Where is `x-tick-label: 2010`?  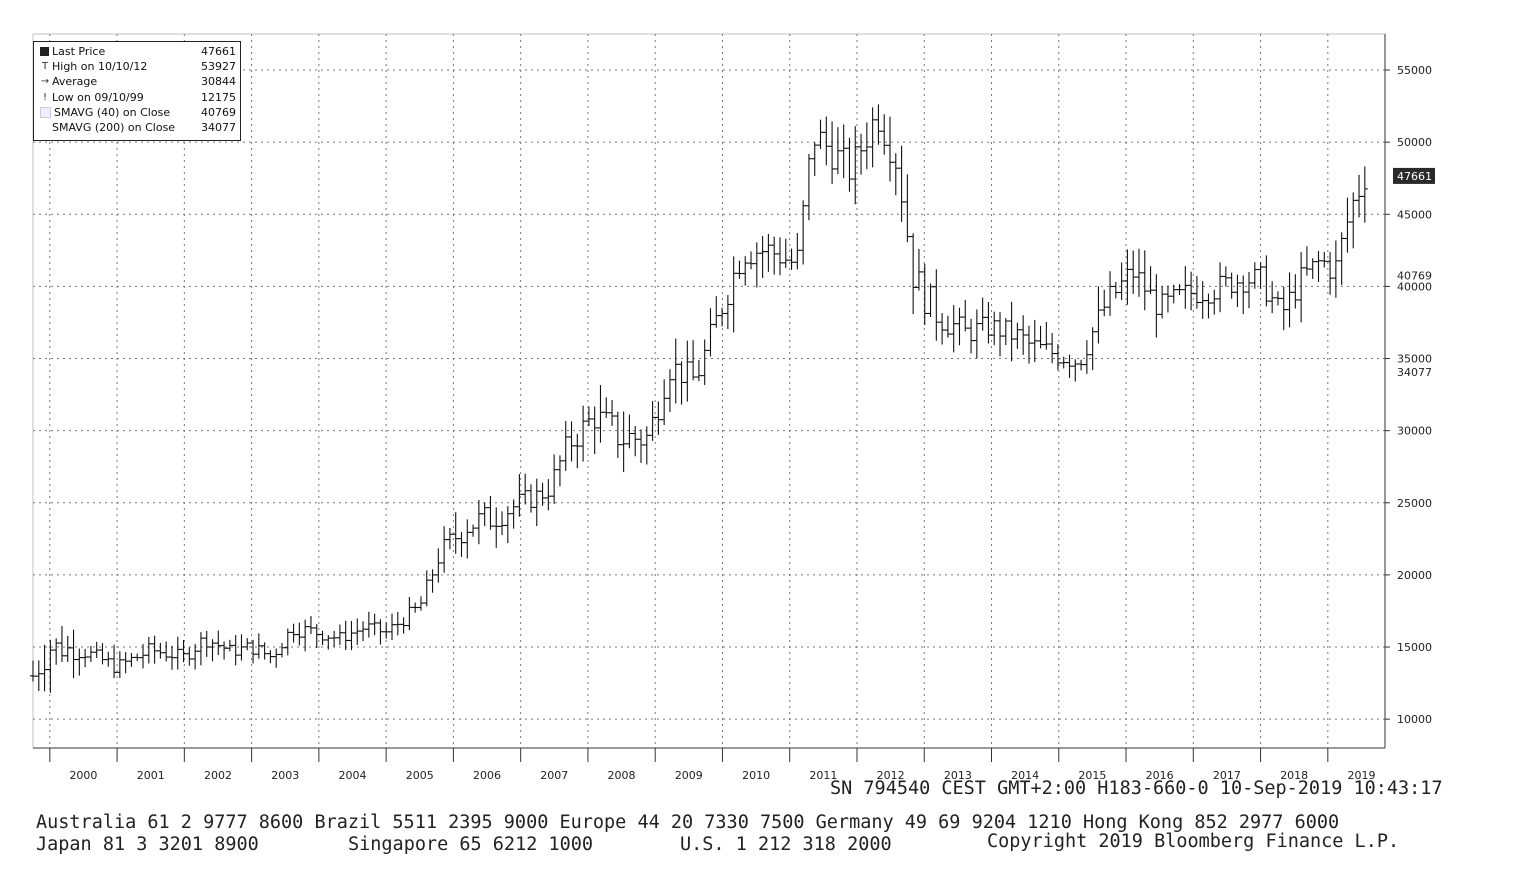
x-tick-label: 2010 is located at coordinates (756, 775).